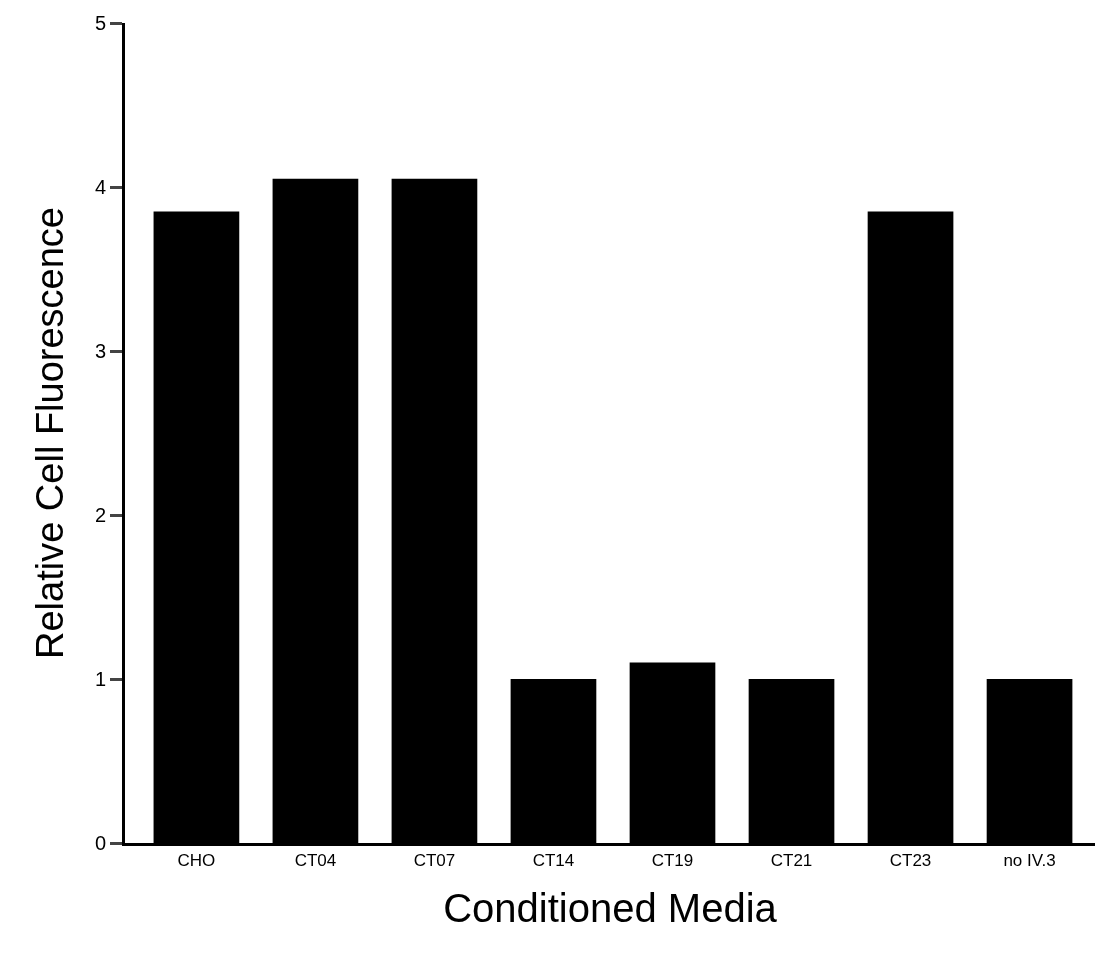  I want to click on y-tick-label: 0, so click(100, 843).